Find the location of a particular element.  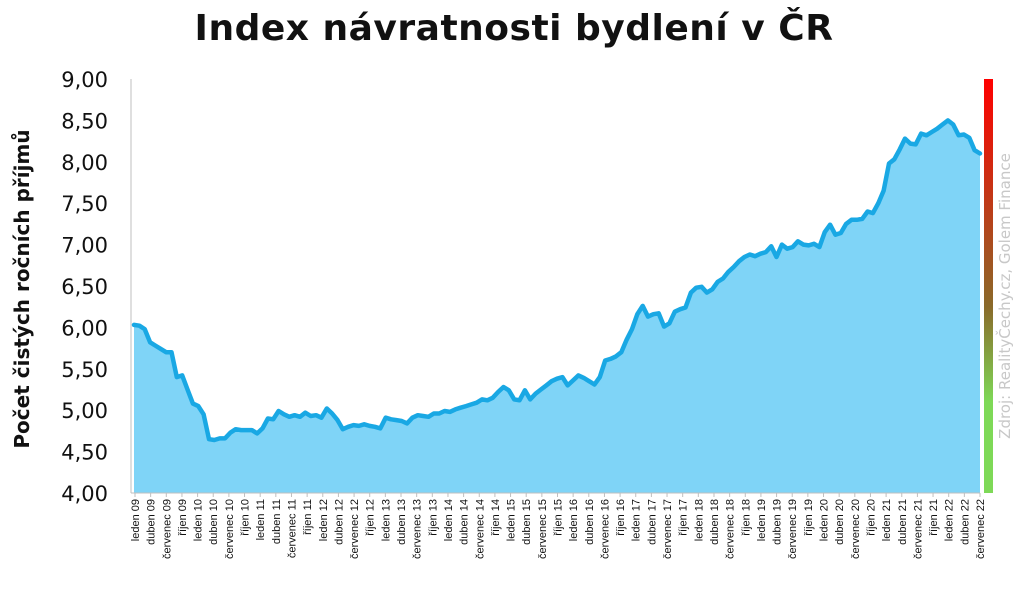

x-tick-label: červenec 19 is located at coordinates (793, 529).